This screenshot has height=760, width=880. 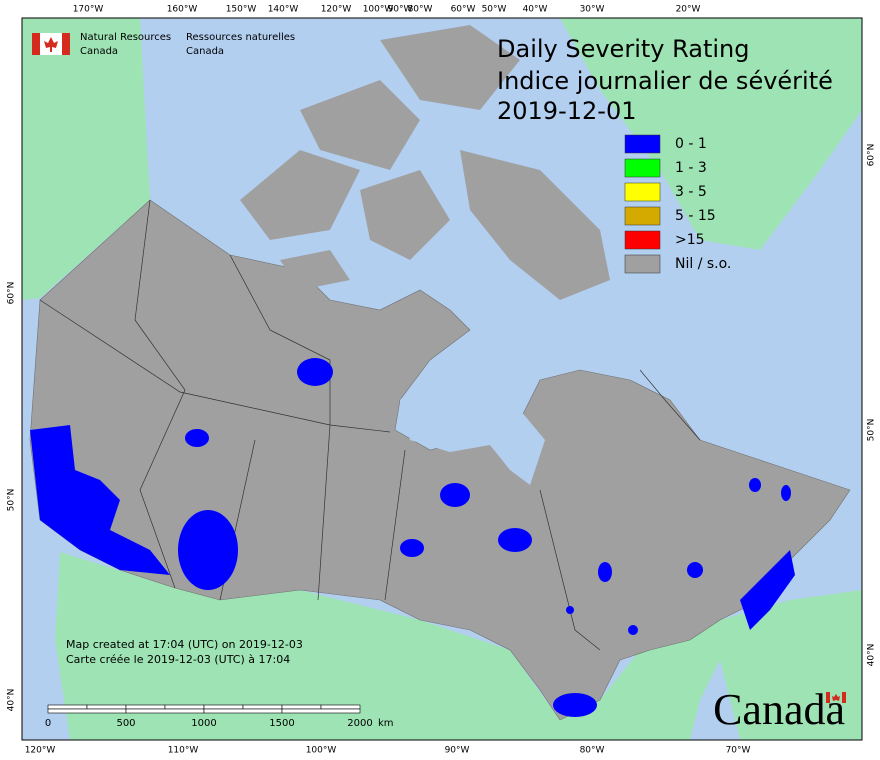 What do you see at coordinates (535, 10) in the screenshot?
I see `longitude-label: 40°W` at bounding box center [535, 10].